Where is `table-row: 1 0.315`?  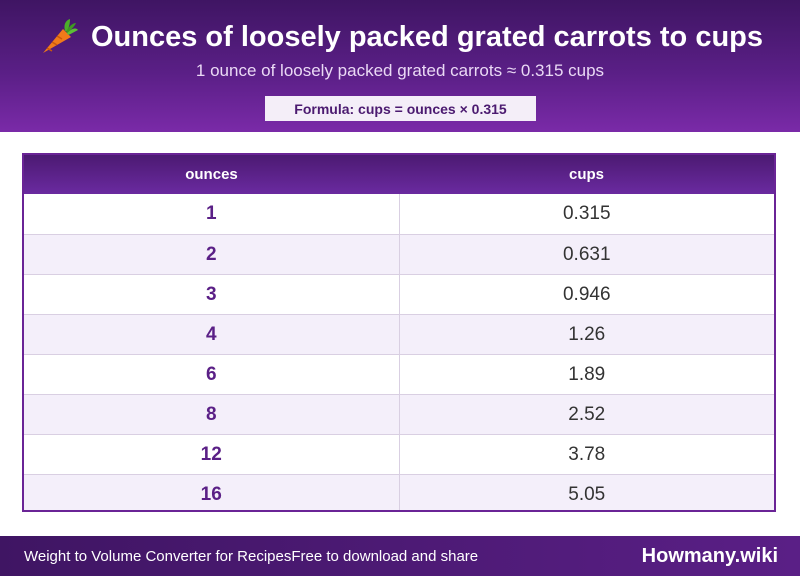
table-row: 1 0.315 is located at coordinates (399, 214).